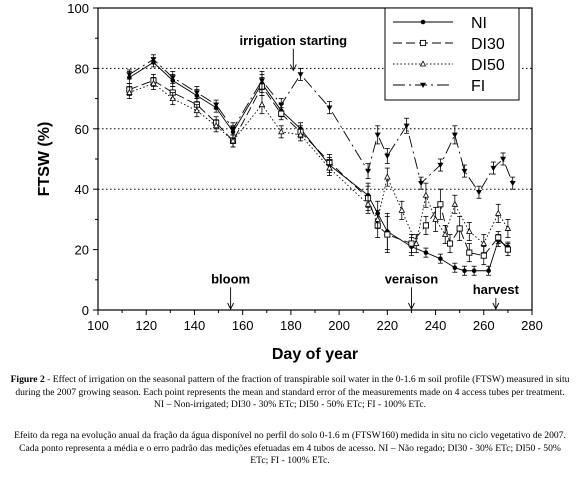 This screenshot has width=580, height=493. I want to click on annotation-irrigation-starting: irrigation starting, so click(293, 40).